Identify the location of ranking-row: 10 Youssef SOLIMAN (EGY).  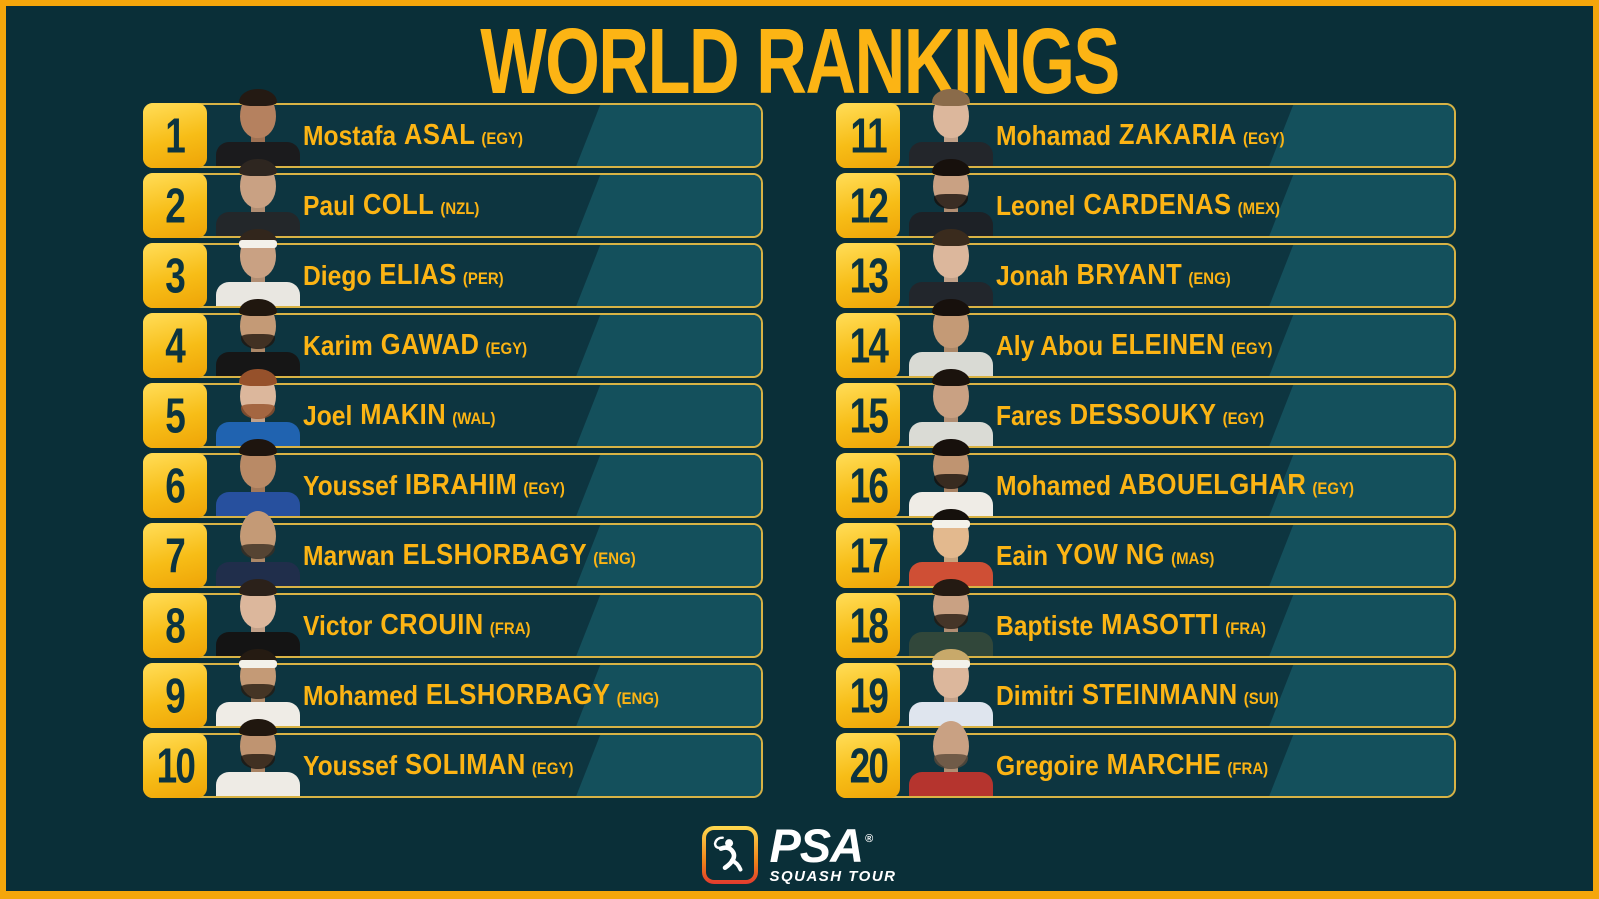
(453, 758).